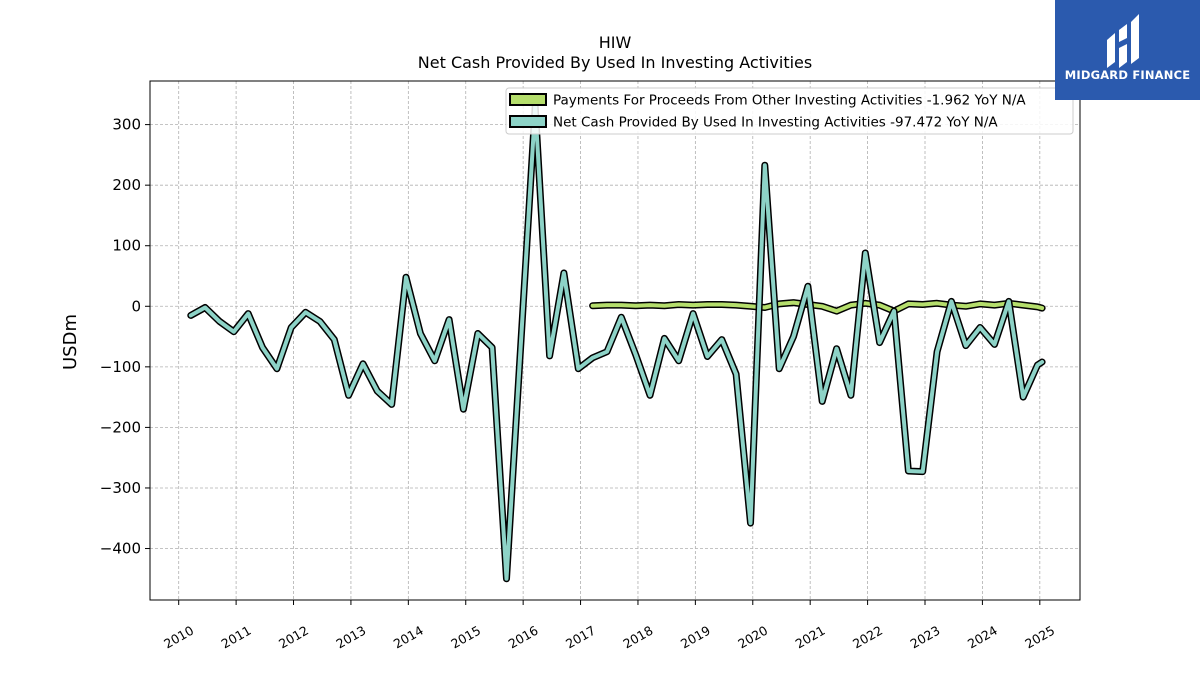 This screenshot has width=1200, height=675. I want to click on logo-text: MIDGARD FINANCE, so click(1127, 75).